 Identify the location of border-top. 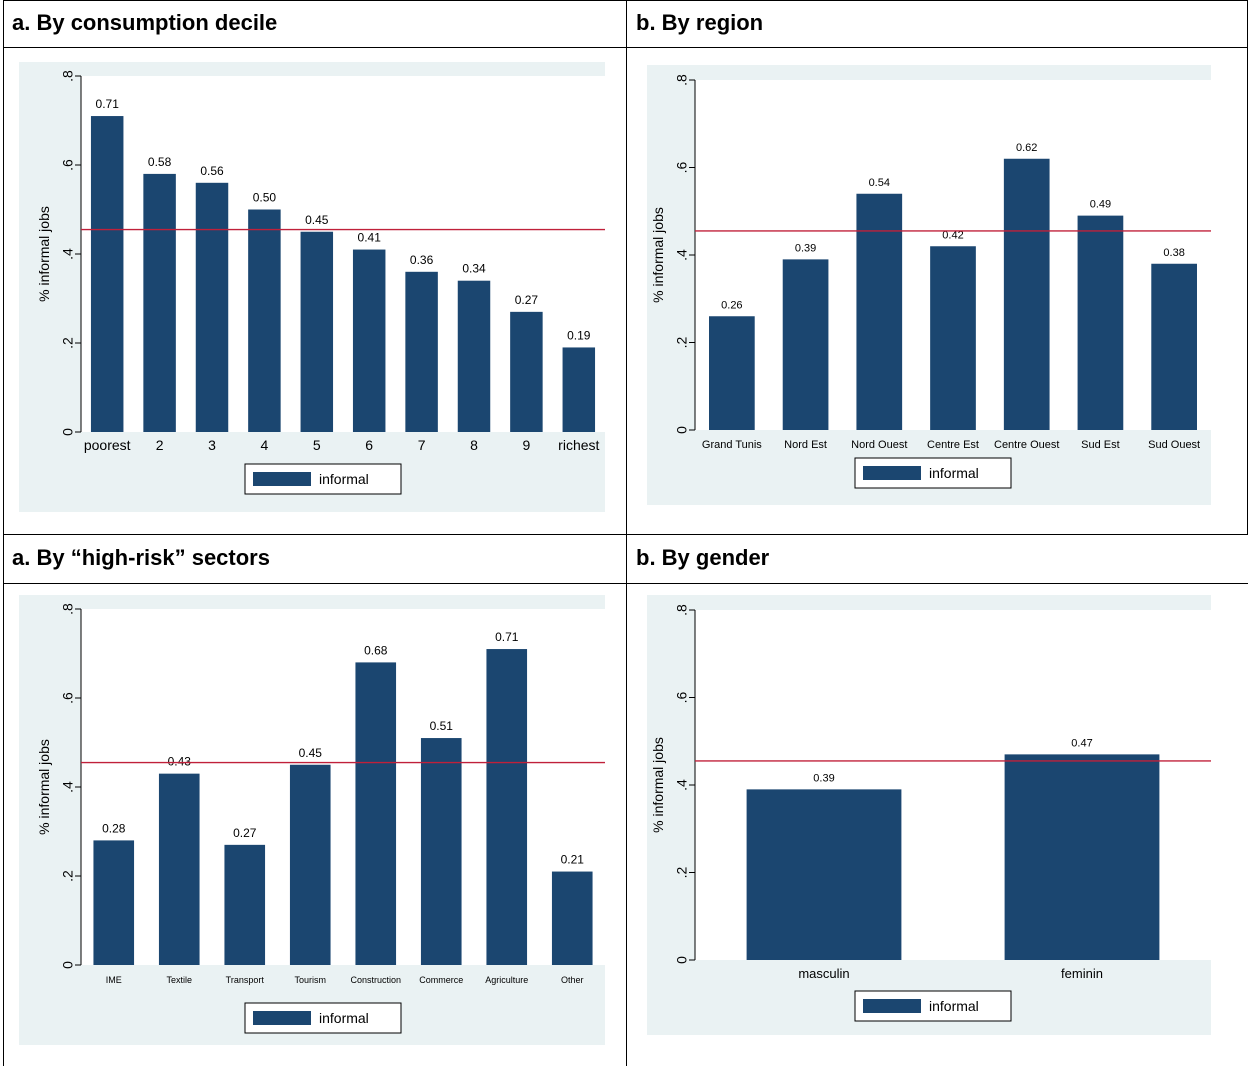
(625, 0).